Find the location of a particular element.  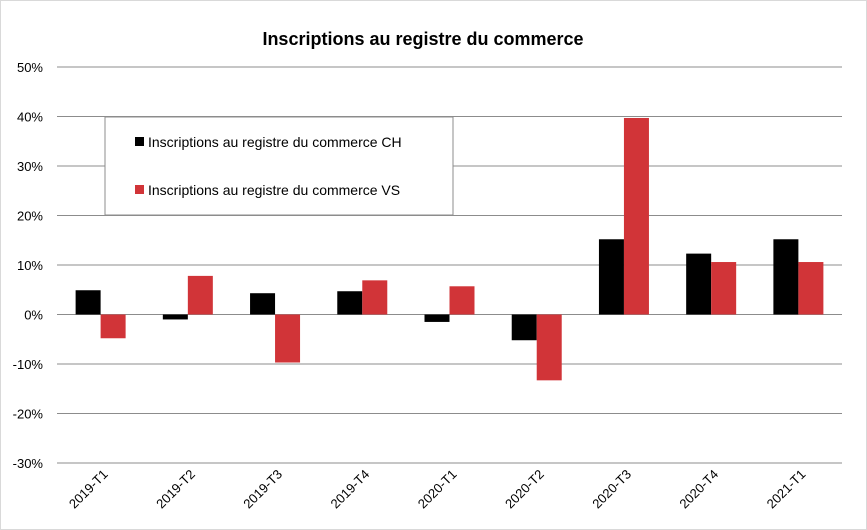

y-tick-label: -20% is located at coordinates (28, 414).